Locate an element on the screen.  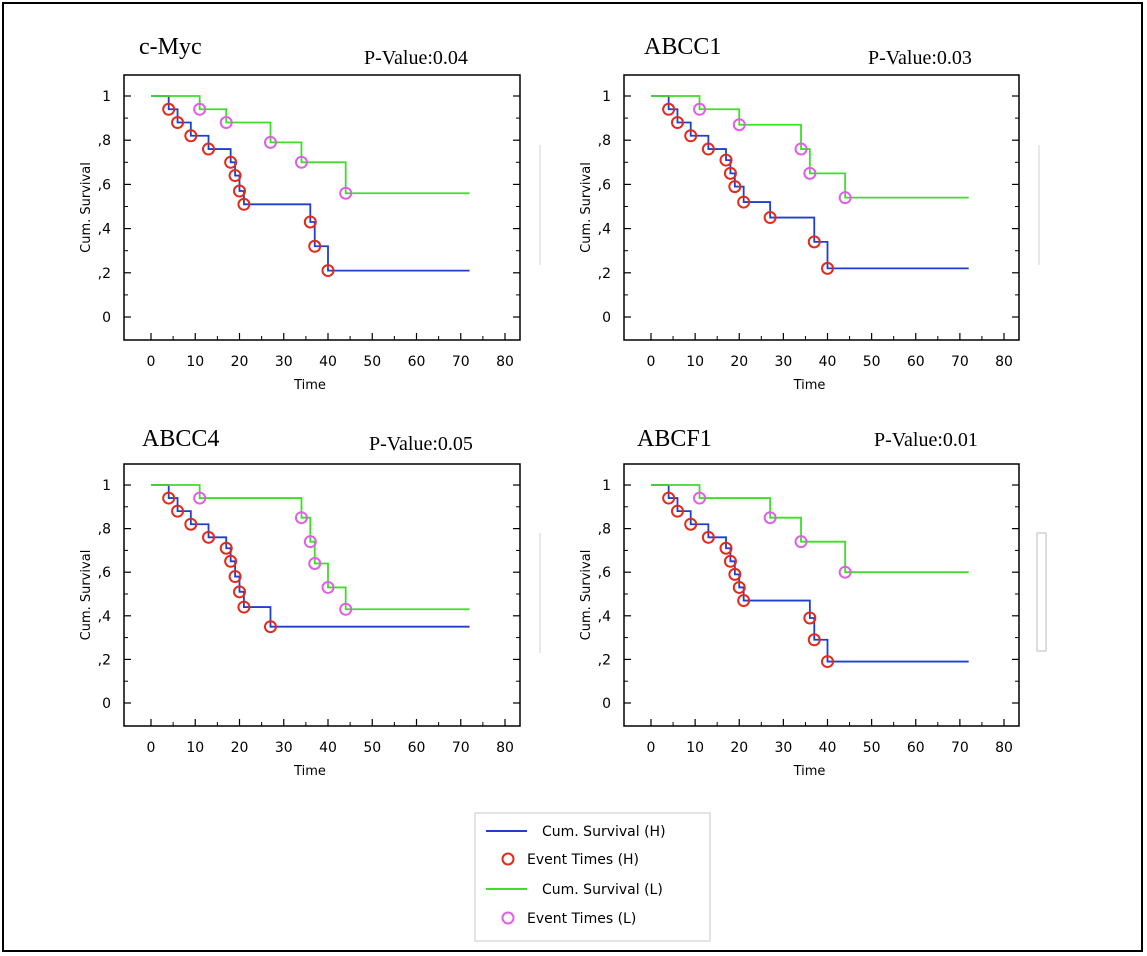
panel-title: ABCC1 is located at coordinates (682, 47).